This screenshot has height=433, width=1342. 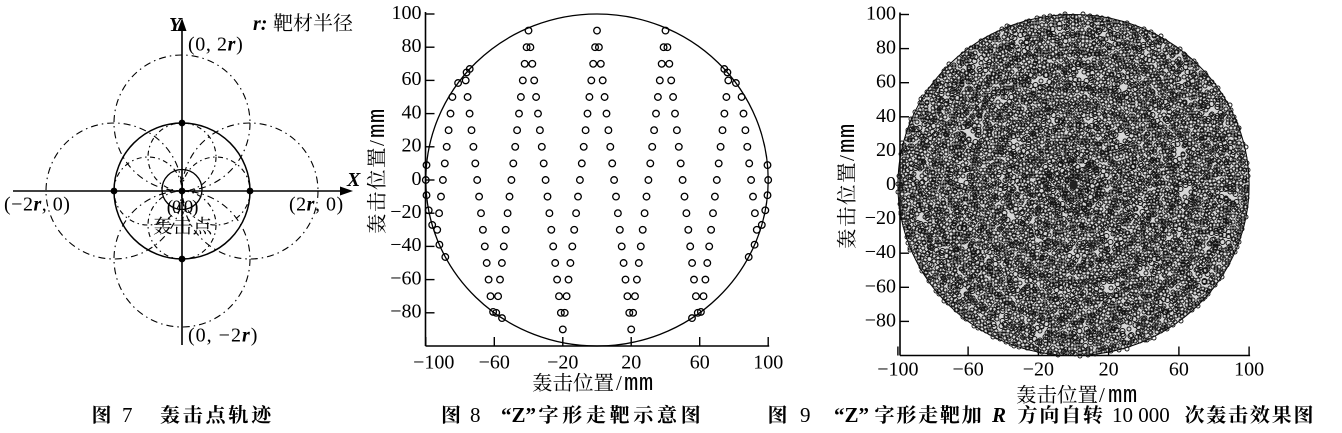 I want to click on svg-text: (2r, 0), so click(x=316, y=205).